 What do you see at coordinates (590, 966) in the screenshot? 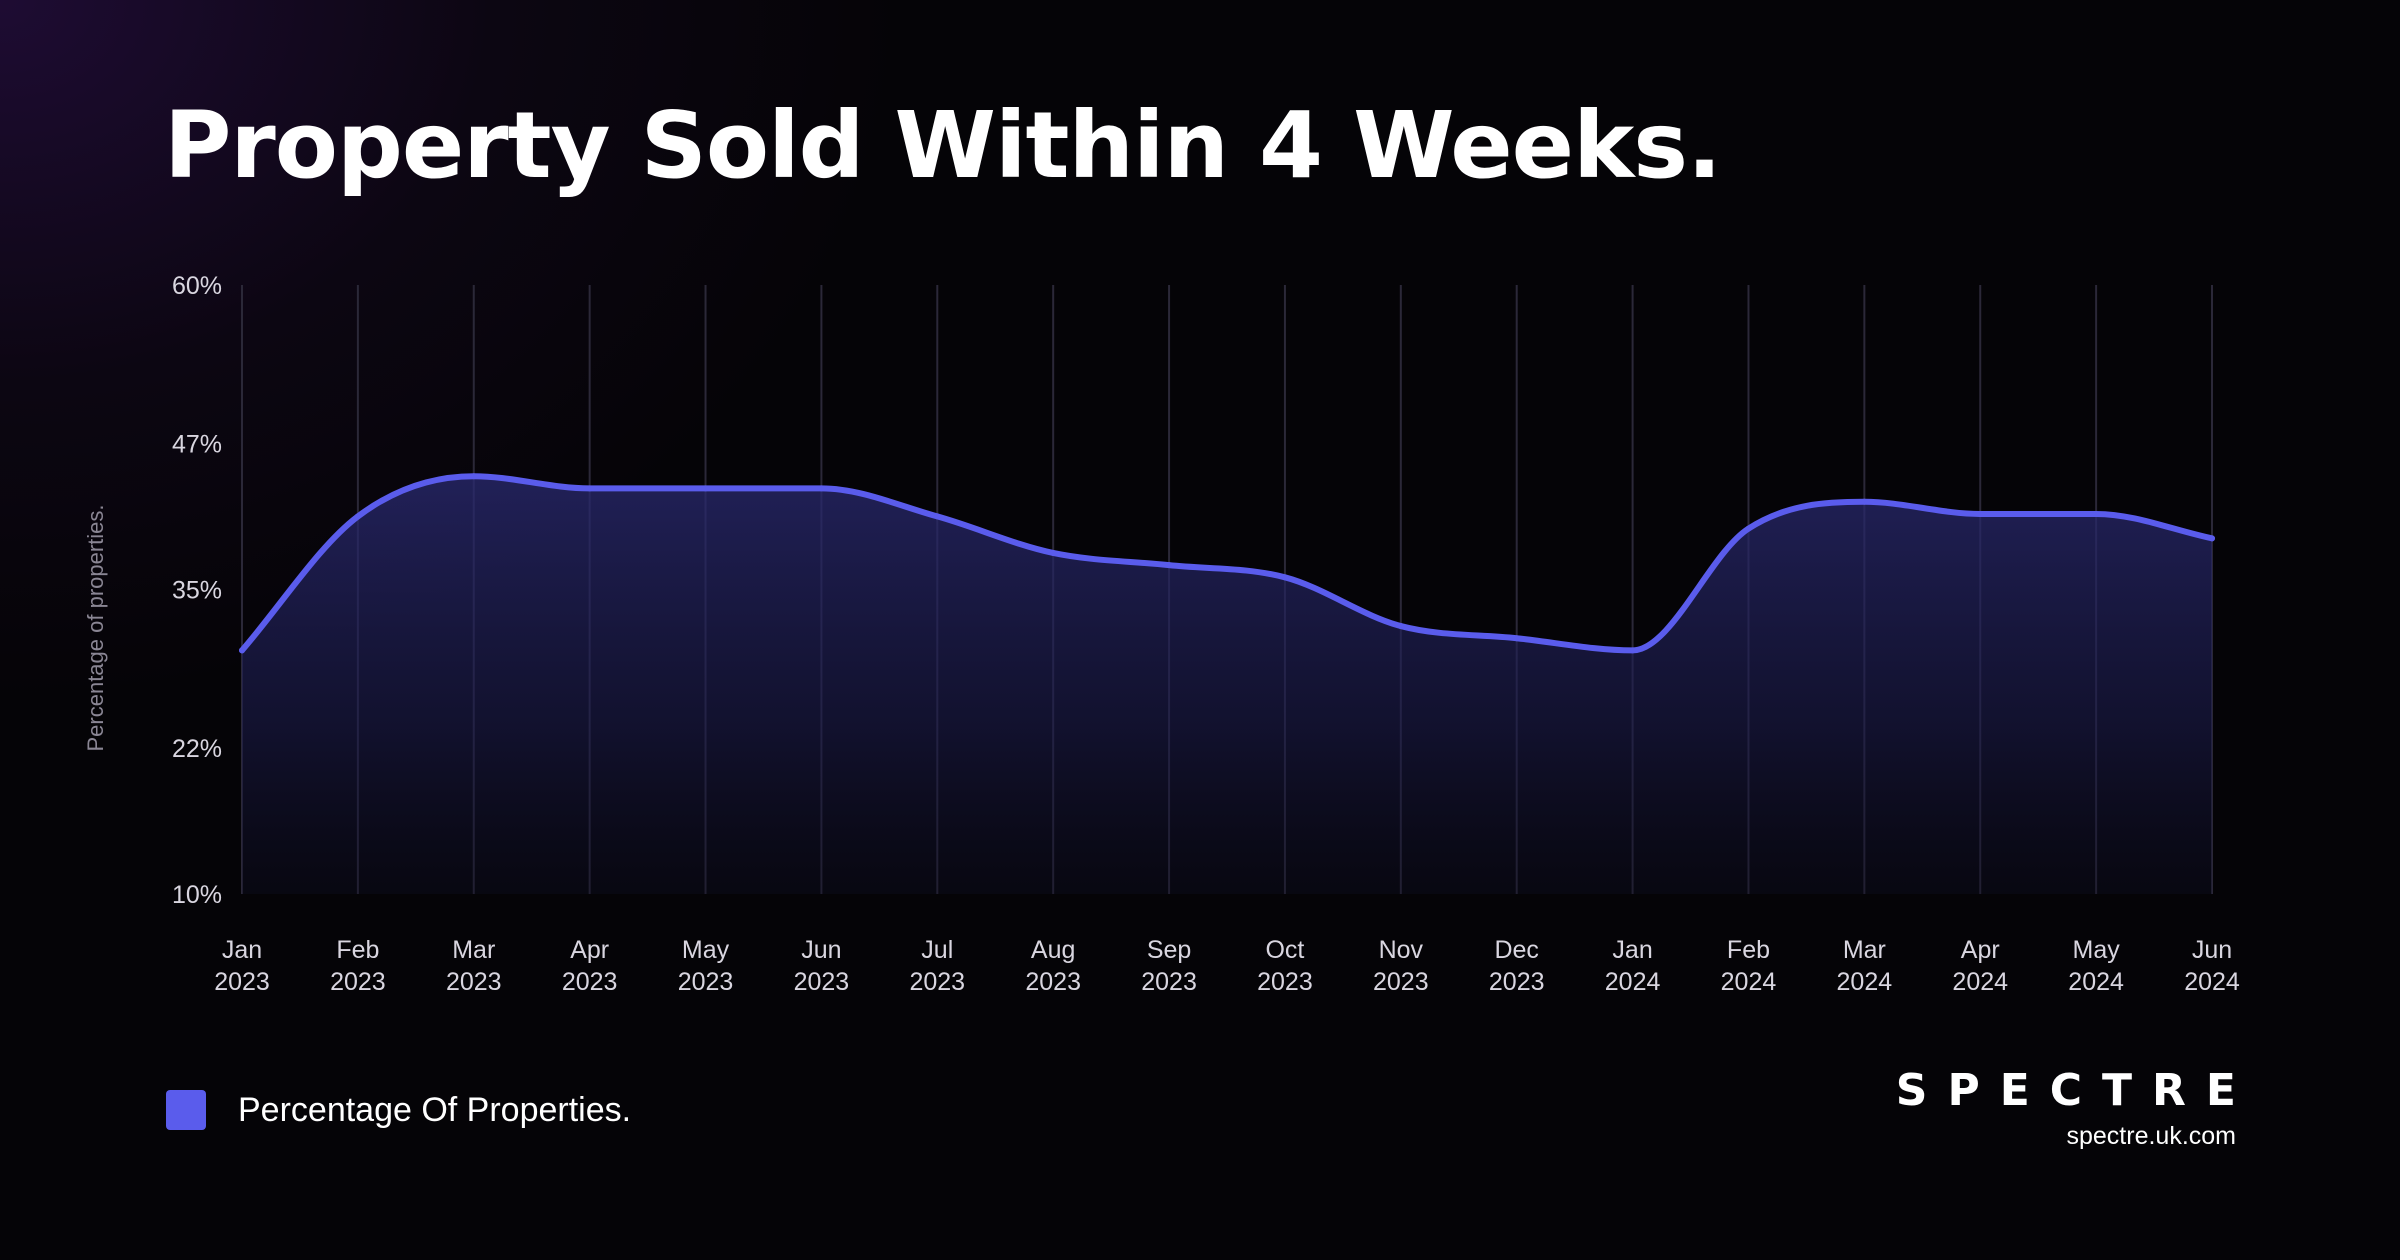
I see `x-tick-label: Apr 2023` at bounding box center [590, 966].